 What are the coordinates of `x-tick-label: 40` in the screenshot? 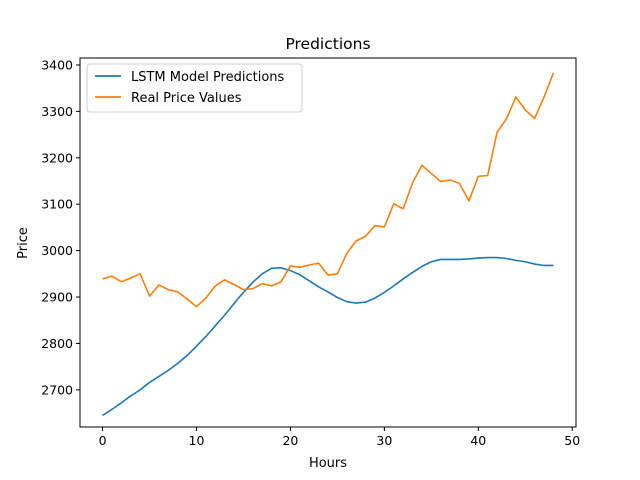 It's located at (478, 440).